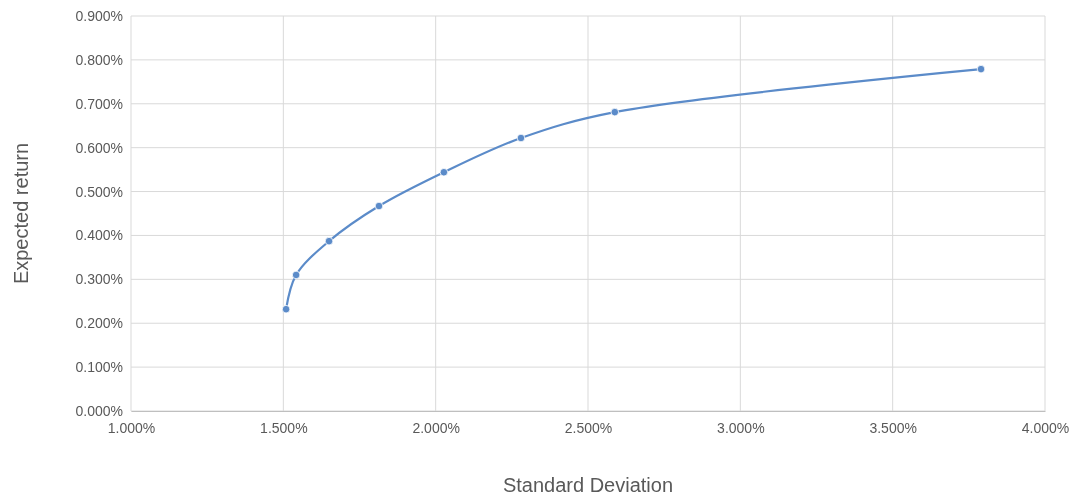 The image size is (1076, 500). I want to click on y-tick-label: 0.000%, so click(99, 410).